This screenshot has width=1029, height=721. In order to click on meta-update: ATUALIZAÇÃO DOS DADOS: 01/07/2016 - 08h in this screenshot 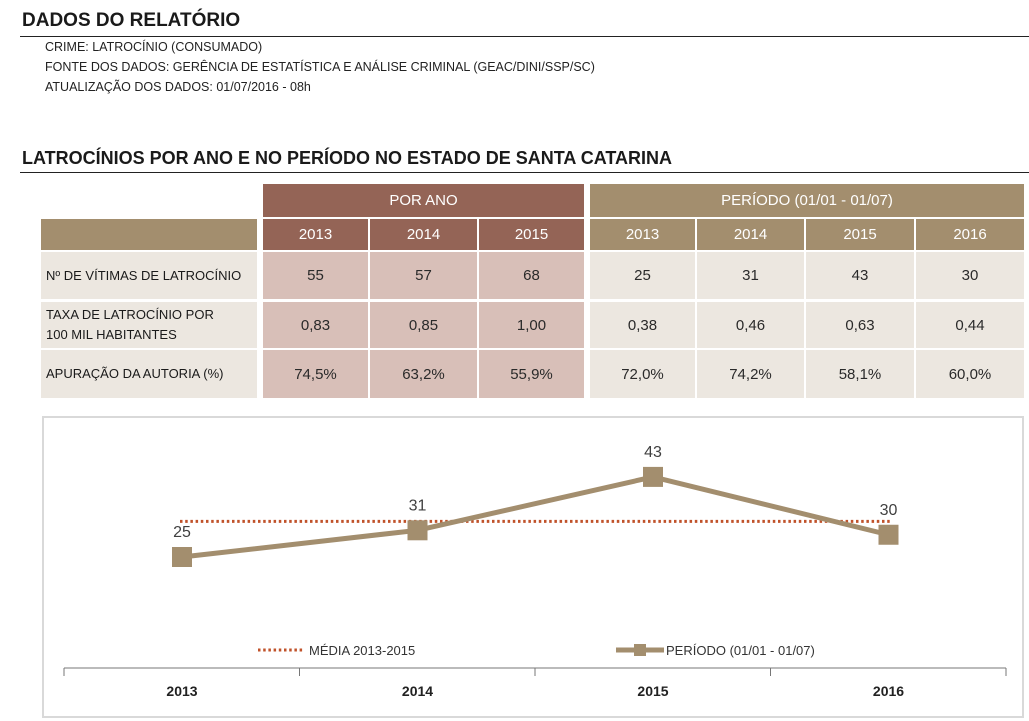, I will do `click(178, 87)`.